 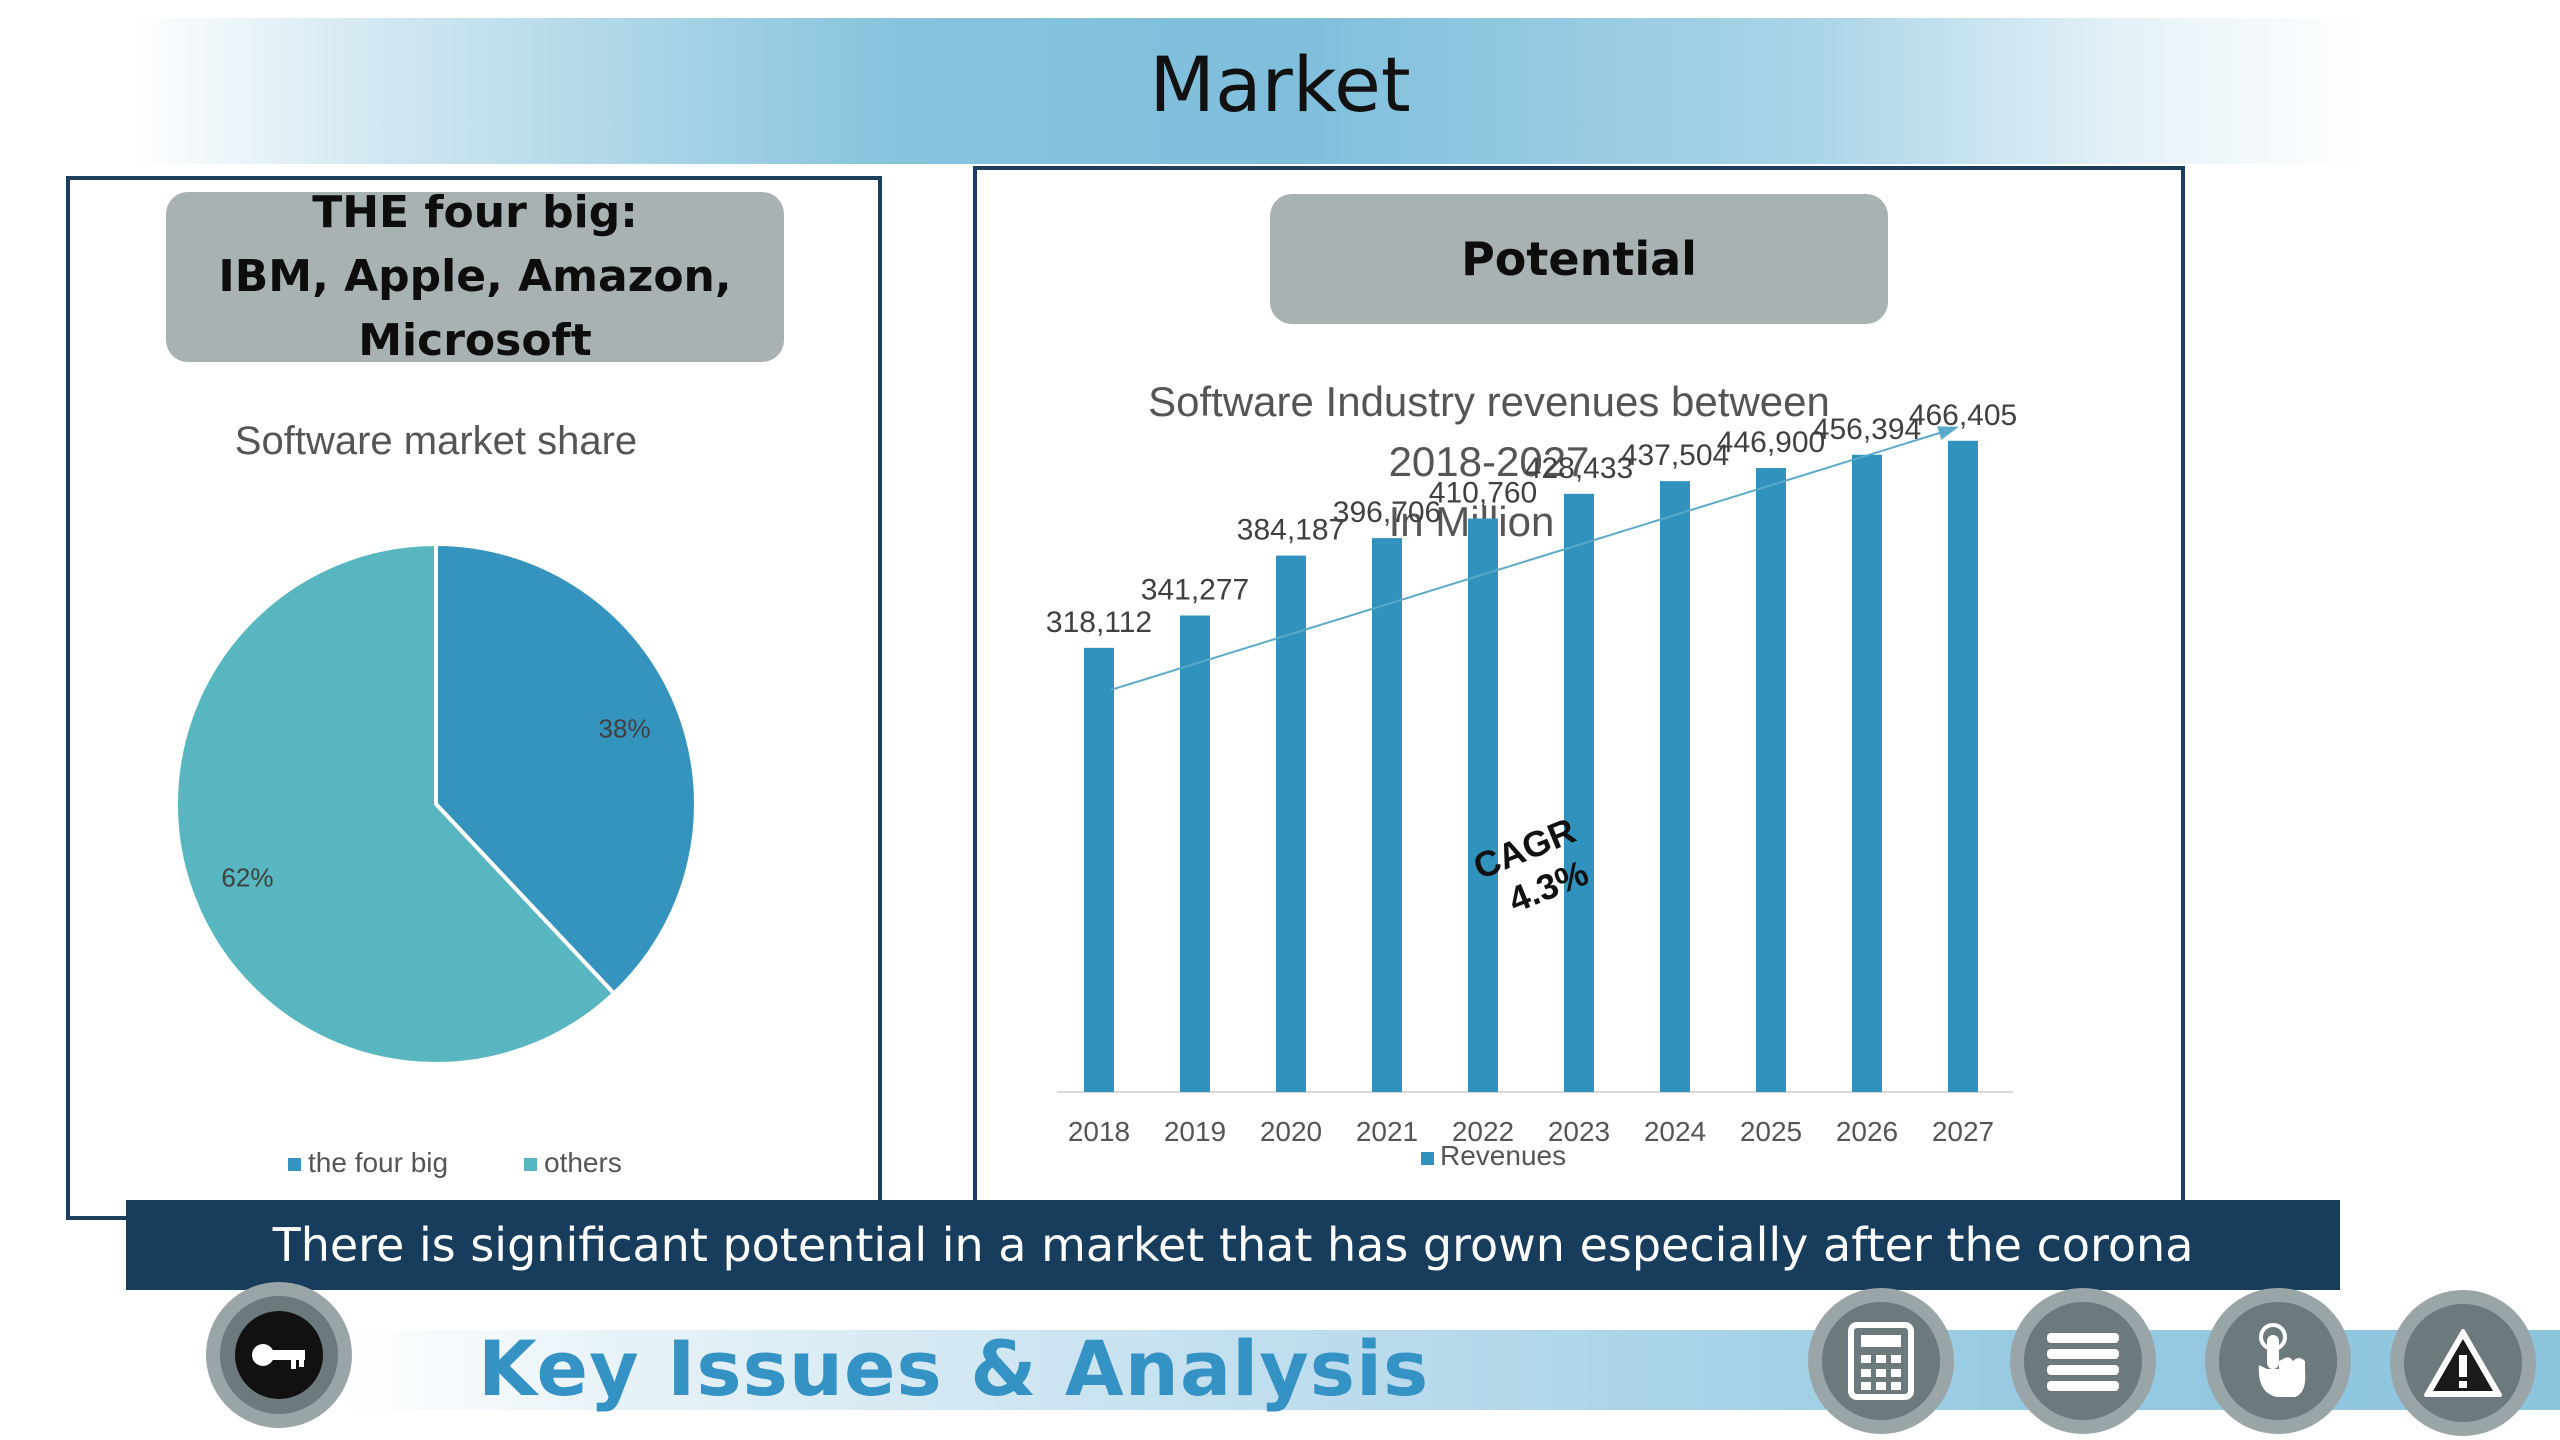 What do you see at coordinates (1771, 780) in the screenshot?
I see `bar-2025` at bounding box center [1771, 780].